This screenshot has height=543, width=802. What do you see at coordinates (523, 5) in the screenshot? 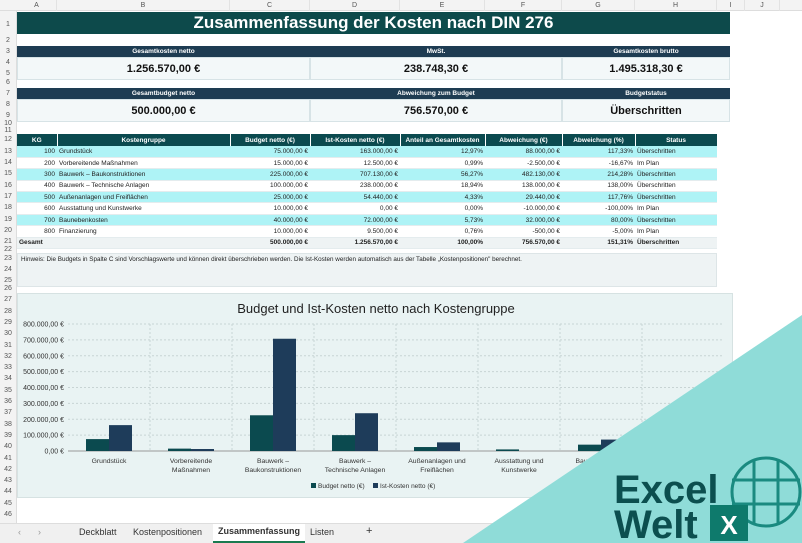
I see `column-header: F` at bounding box center [523, 5].